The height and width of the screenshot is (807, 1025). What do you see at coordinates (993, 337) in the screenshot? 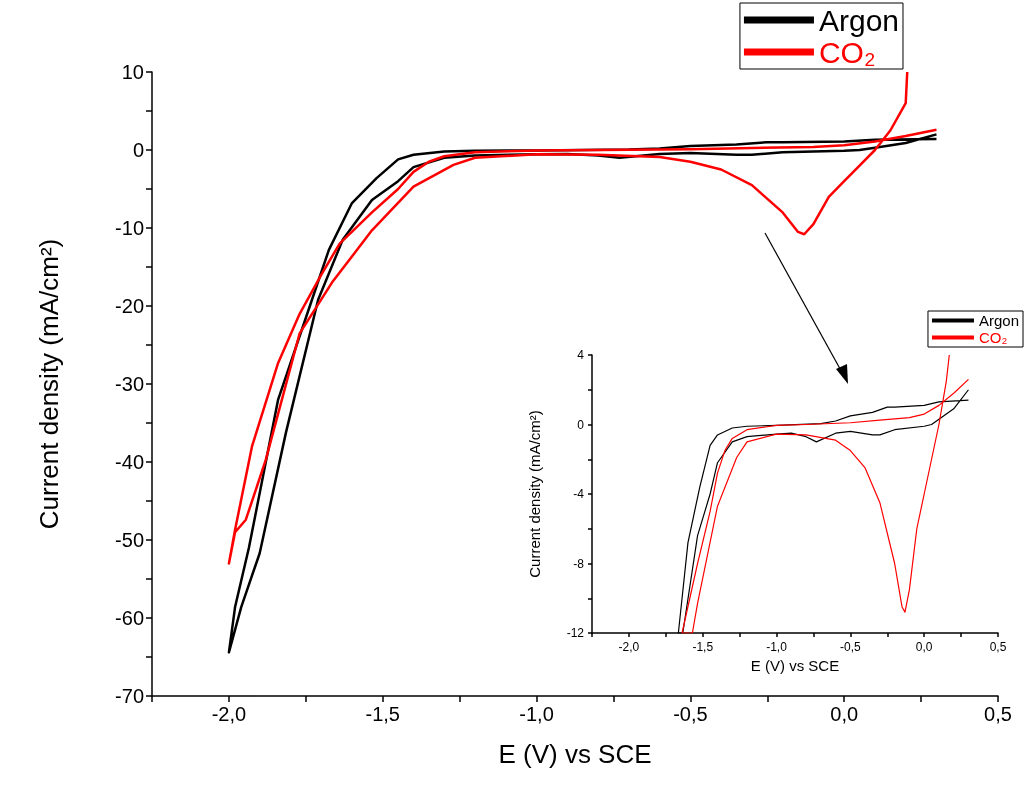
I see `legend-label: CO₂` at bounding box center [993, 337].